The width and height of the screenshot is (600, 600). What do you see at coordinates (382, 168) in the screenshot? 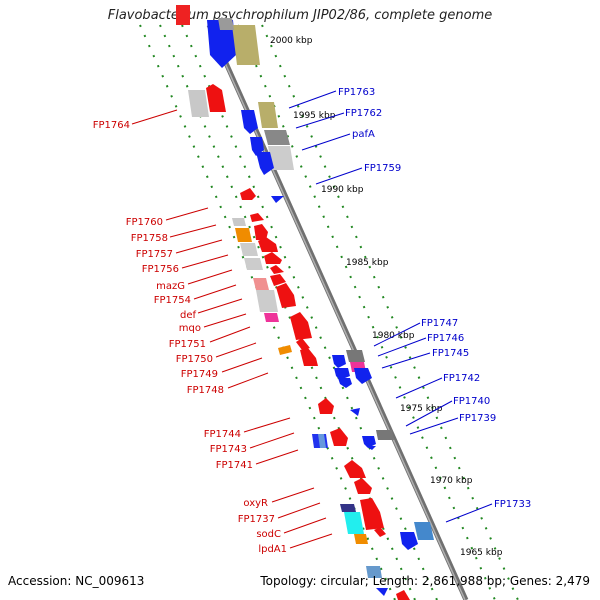
I see `gene-label: FP1759` at bounding box center [382, 168].